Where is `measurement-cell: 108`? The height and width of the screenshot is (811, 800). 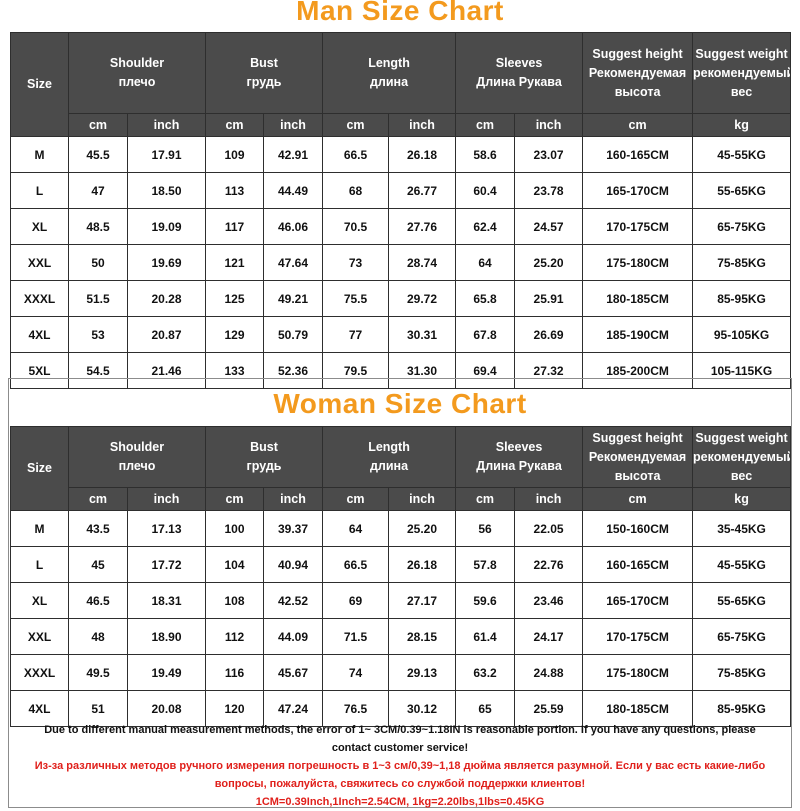
measurement-cell: 108 is located at coordinates (235, 600).